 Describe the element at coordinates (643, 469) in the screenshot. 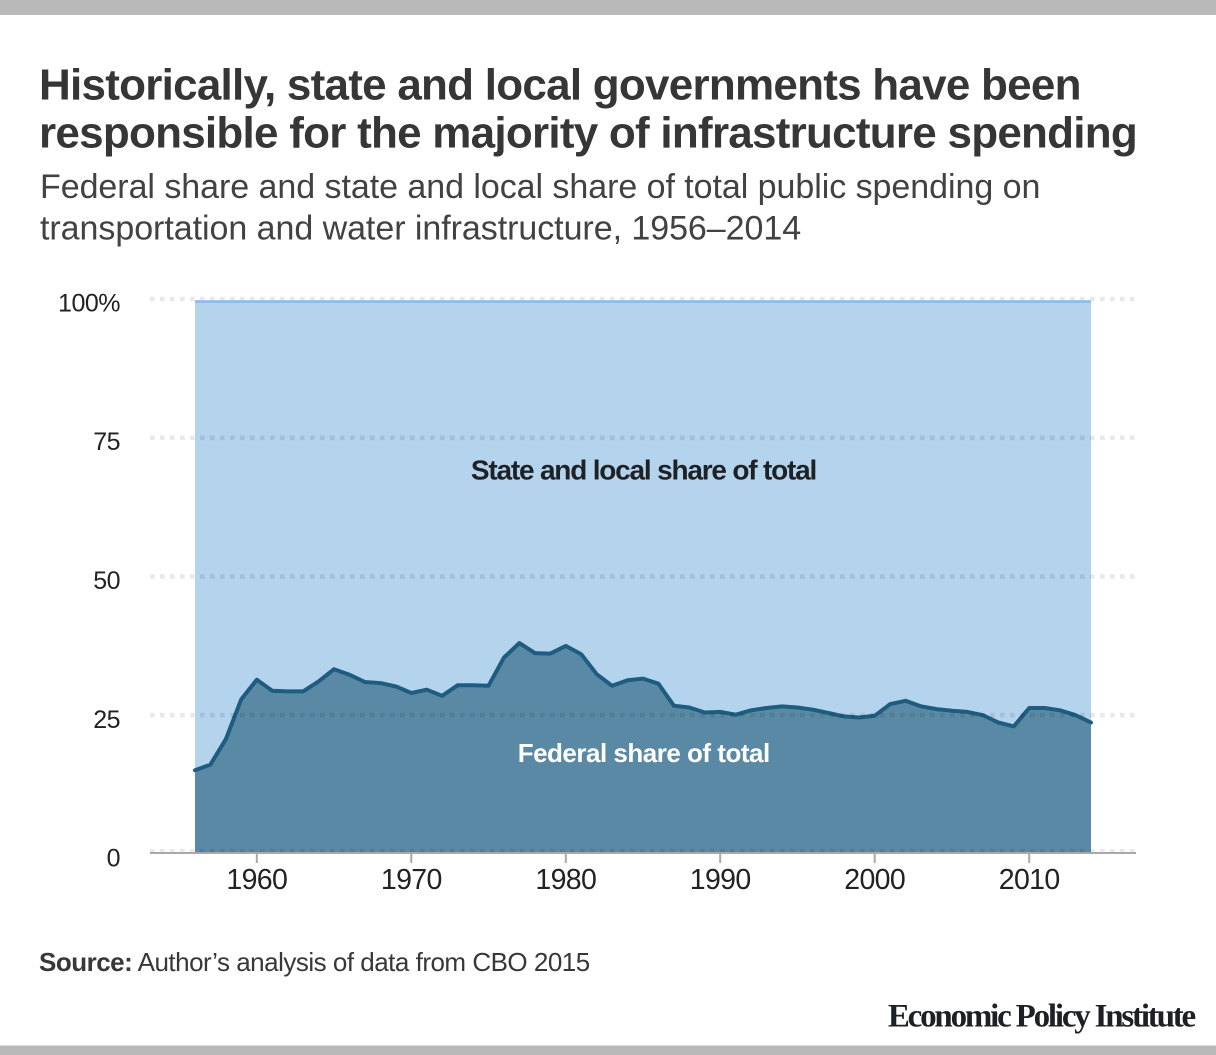

I see `svg-text: State and local share of total` at that location.